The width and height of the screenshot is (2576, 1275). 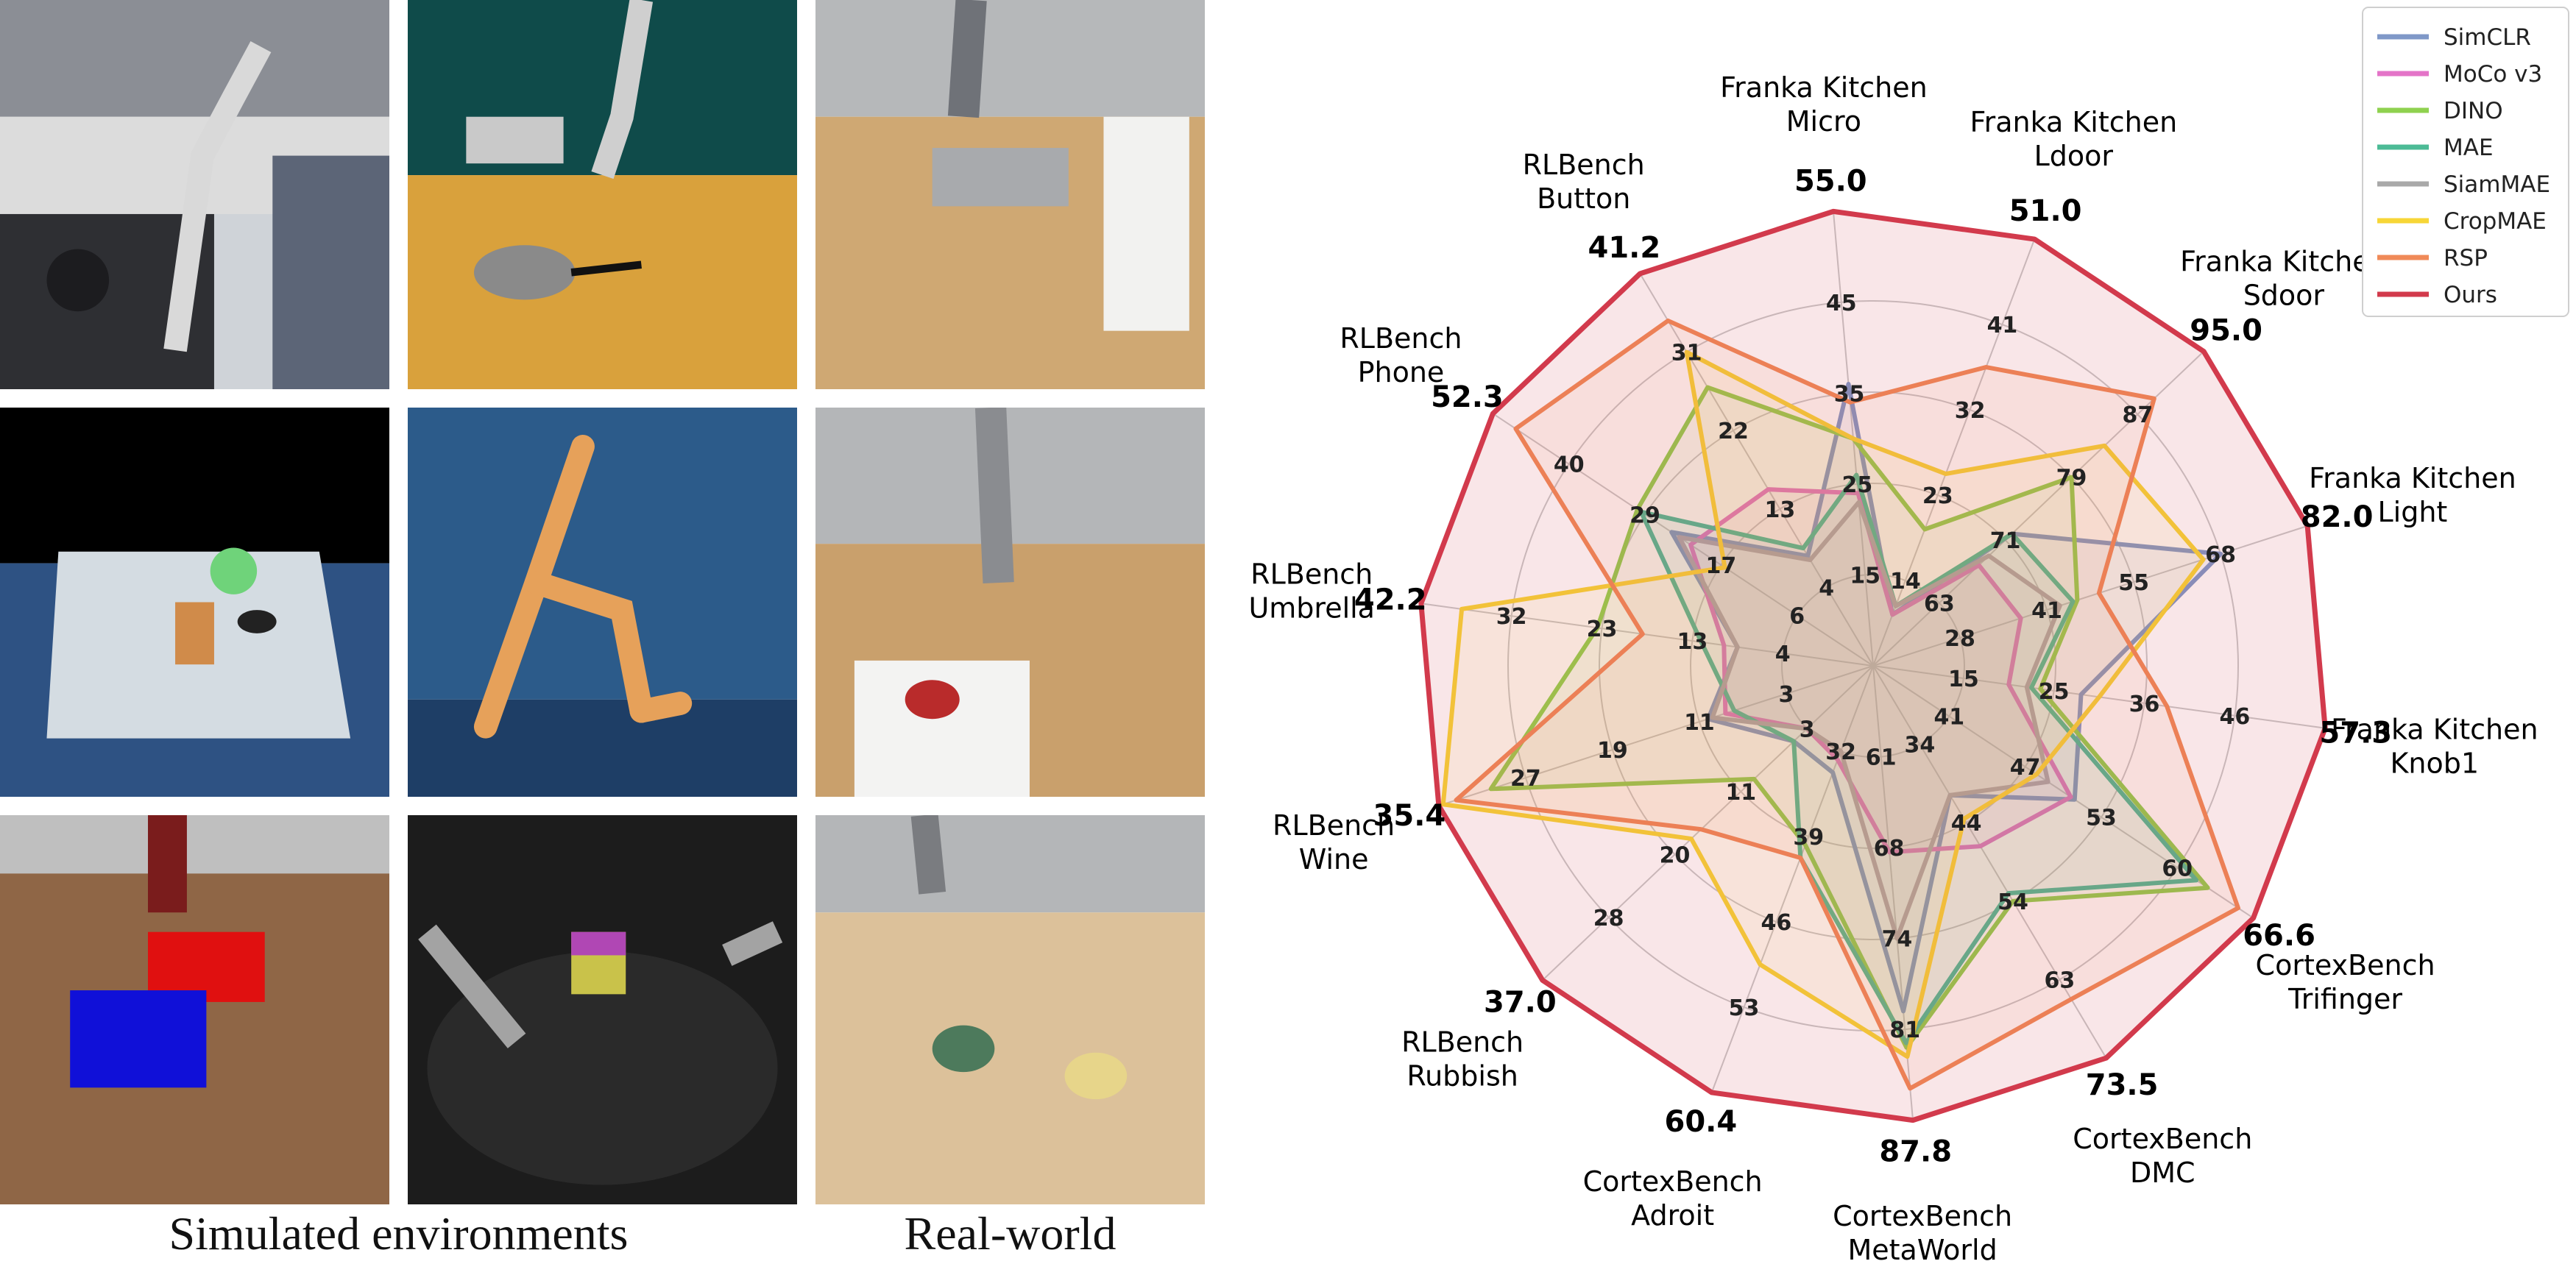 I want to click on axis-max-label: 60.4, so click(x=1700, y=1122).